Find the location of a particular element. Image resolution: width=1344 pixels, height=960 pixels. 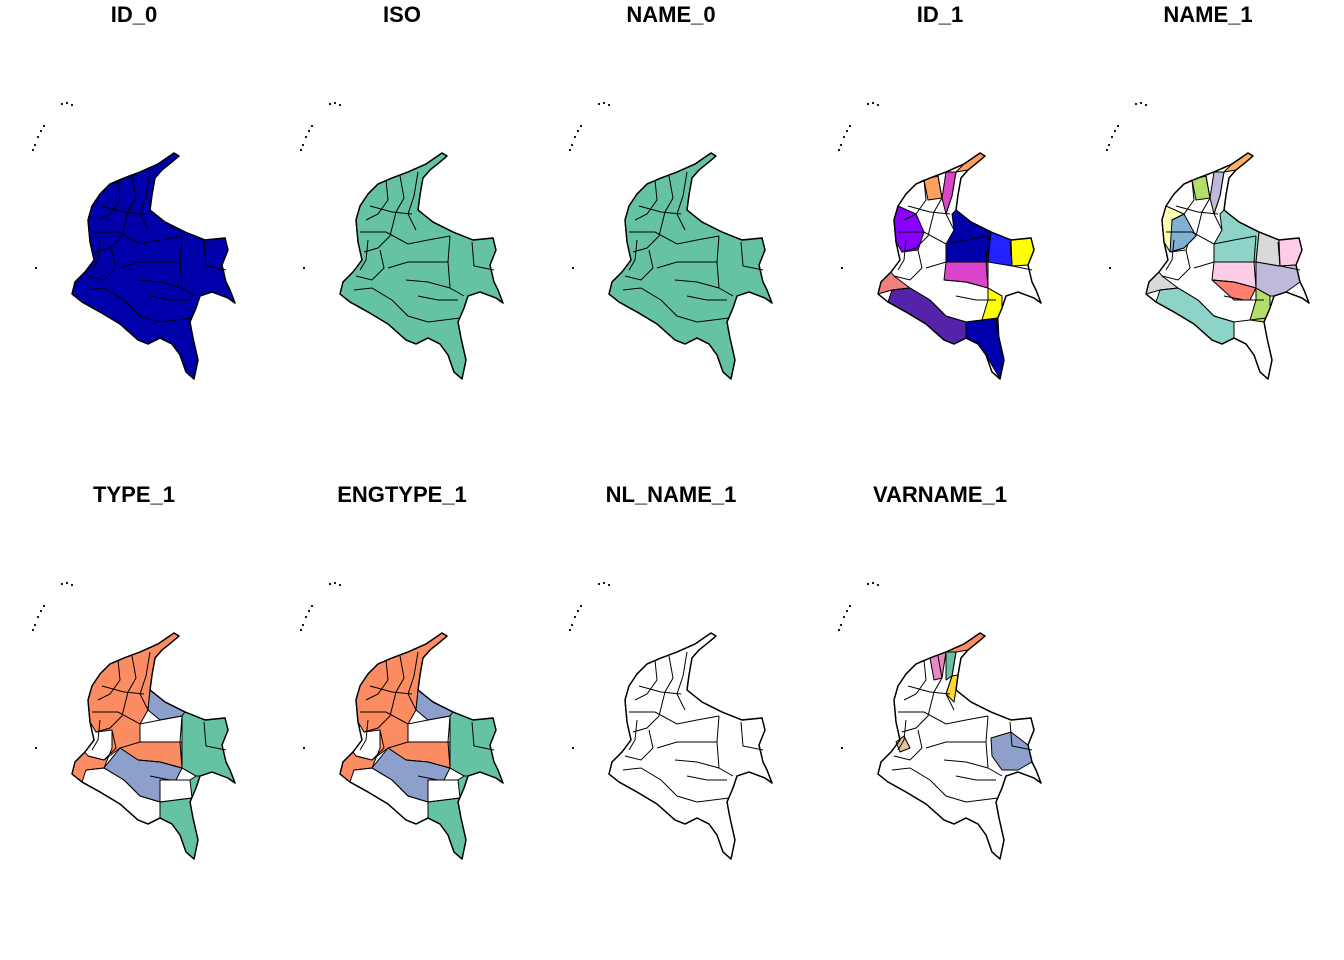

map-panel-varname-1: VARNAME_1 is located at coordinates (940, 710).